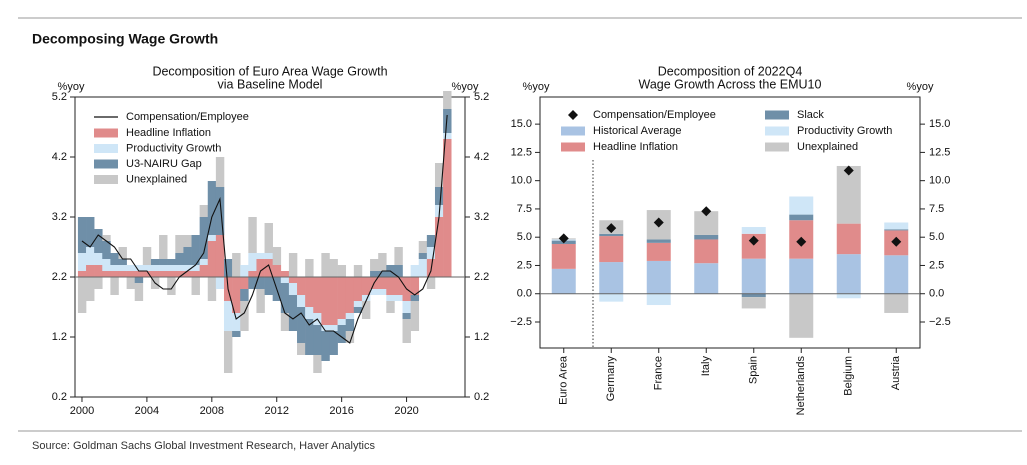  I want to click on legend-label: Headline Inflation, so click(168, 133).